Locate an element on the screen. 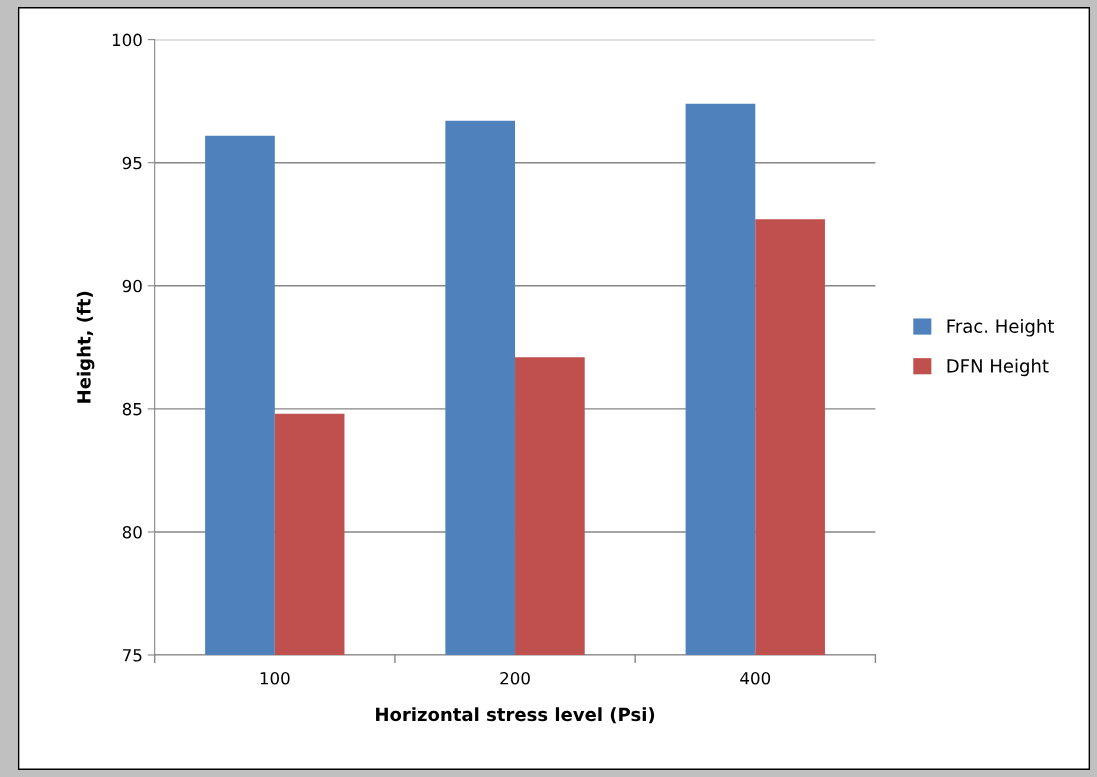  legend-label: Frac. Height is located at coordinates (1000, 328).